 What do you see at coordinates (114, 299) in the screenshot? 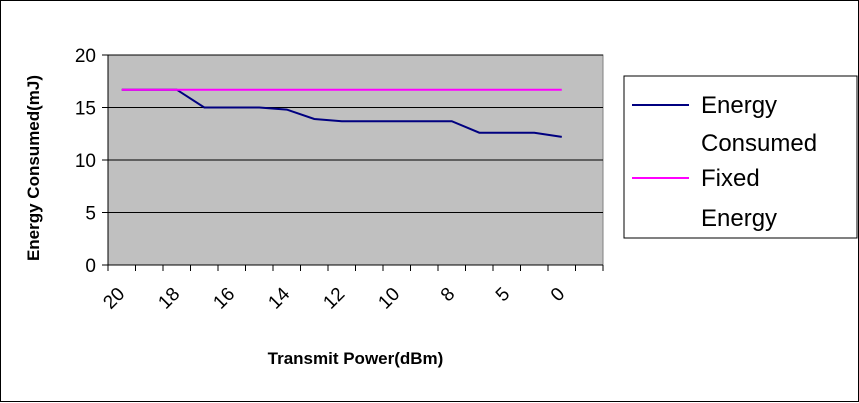
I see `x-tick-label: 20` at bounding box center [114, 299].